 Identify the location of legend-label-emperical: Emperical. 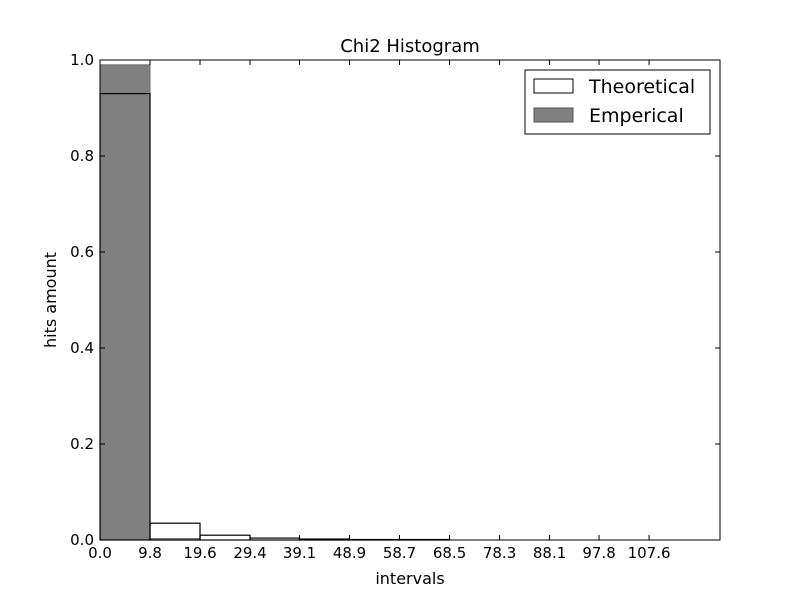
(636, 116).